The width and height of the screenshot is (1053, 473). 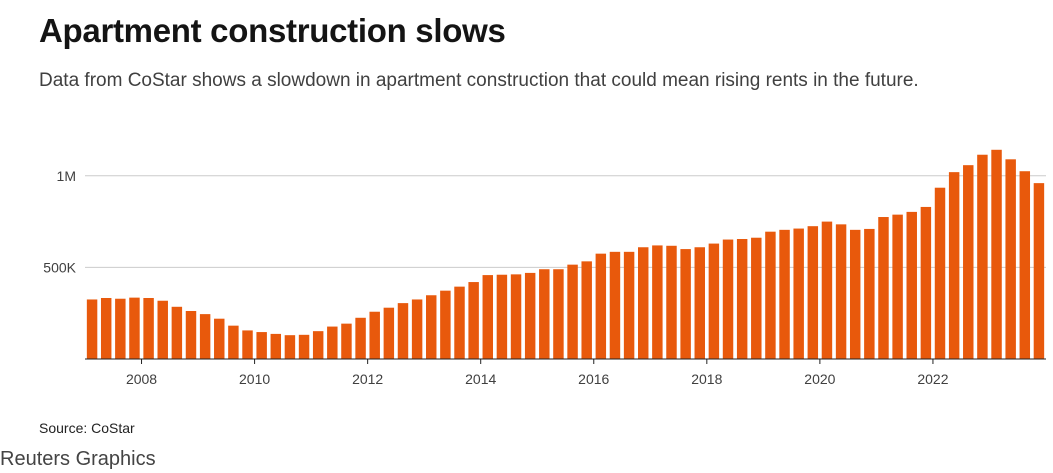 What do you see at coordinates (480, 379) in the screenshot?
I see `x-tick-label: 2014` at bounding box center [480, 379].